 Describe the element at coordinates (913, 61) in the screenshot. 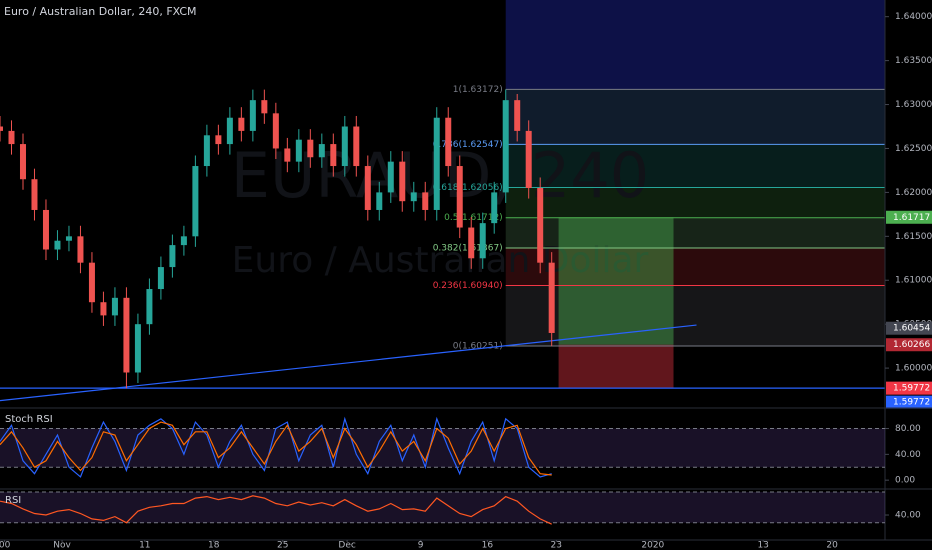

I see `y-tick-label: 1.63500` at that location.